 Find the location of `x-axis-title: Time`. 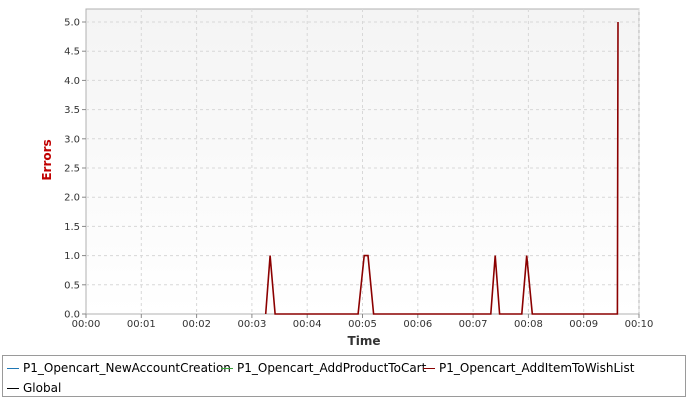

x-axis-title: Time is located at coordinates (364, 341).